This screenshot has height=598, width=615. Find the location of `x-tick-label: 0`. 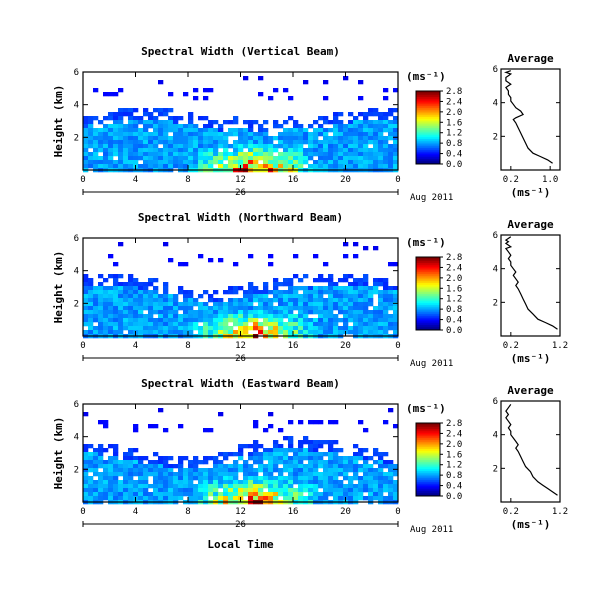

x-tick-label: 0 is located at coordinates (82, 346).